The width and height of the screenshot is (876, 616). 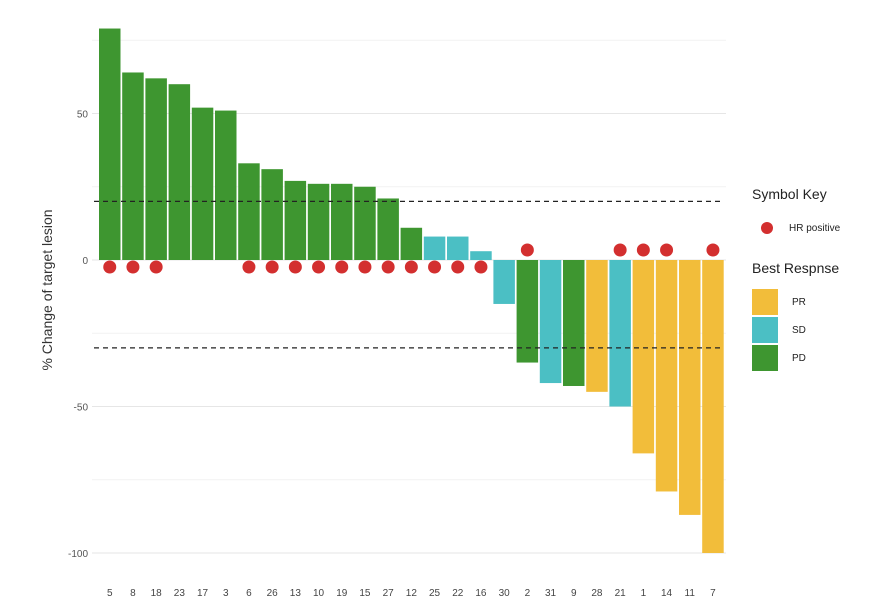 What do you see at coordinates (597, 593) in the screenshot?
I see `x-tick-label: 28` at bounding box center [597, 593].